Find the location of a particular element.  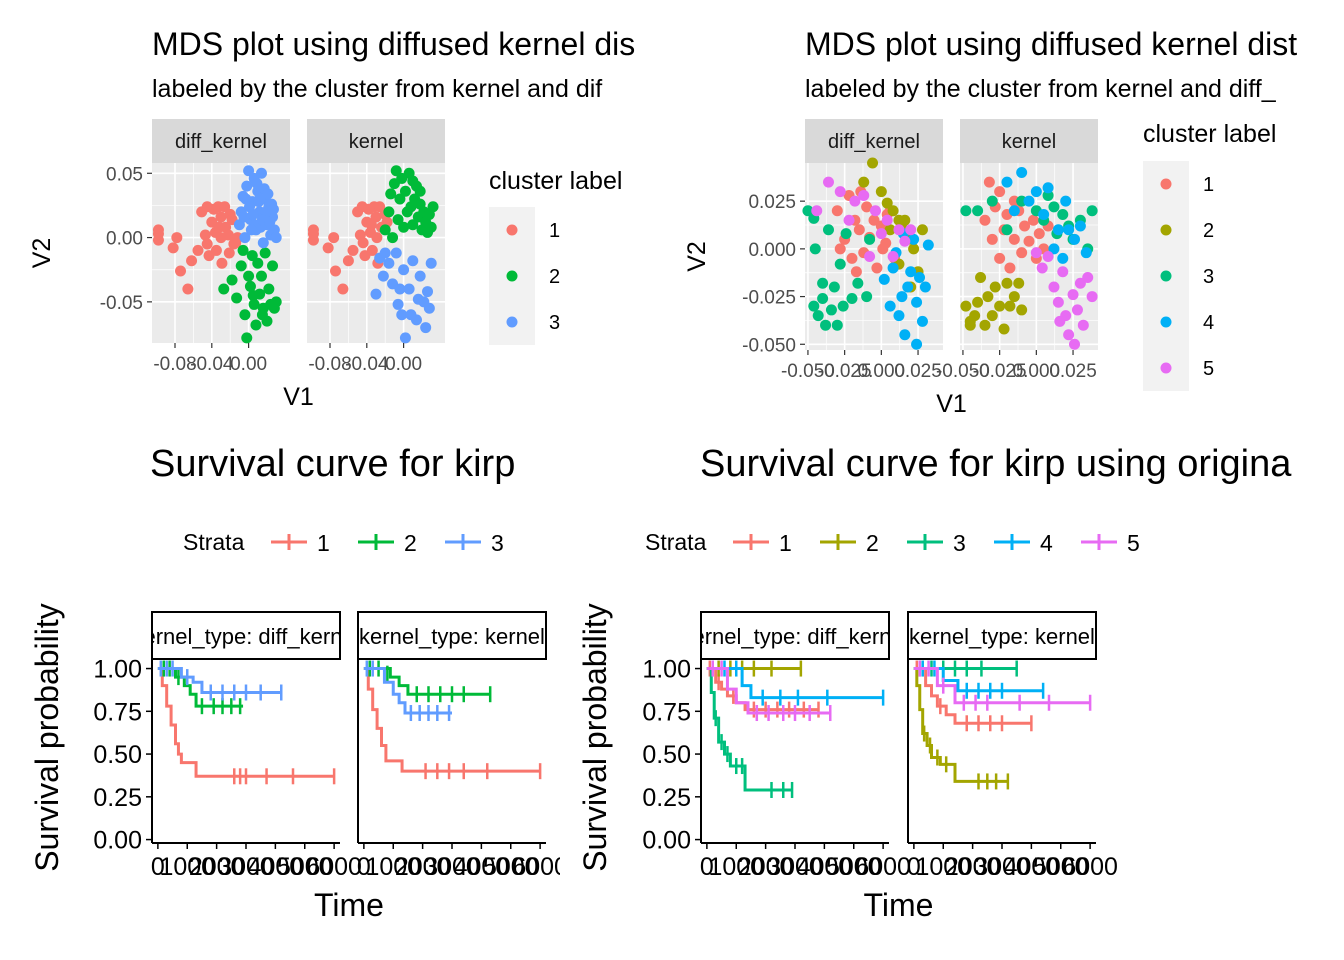

y-tick-label: 0.05 is located at coordinates (124, 174).